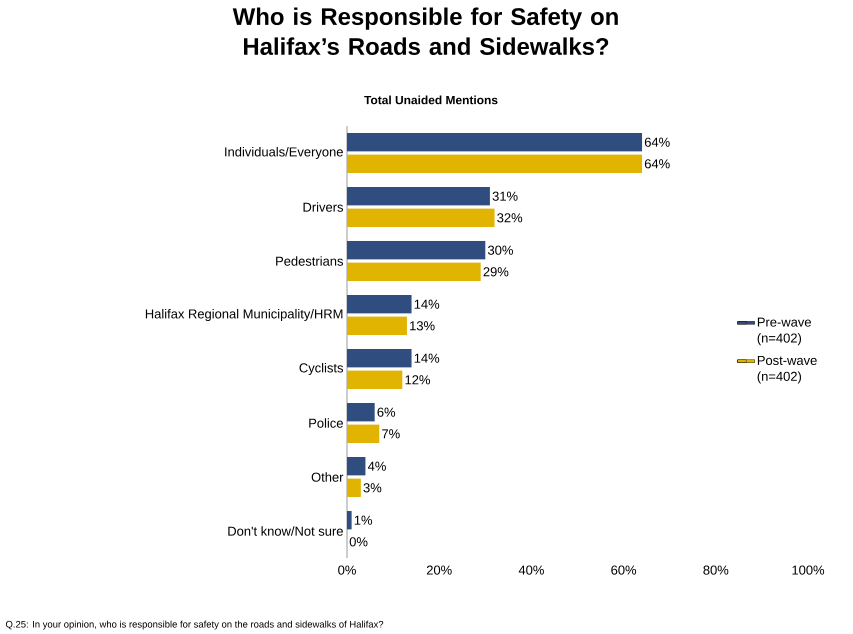 Image resolution: width=853 pixels, height=634 pixels. What do you see at coordinates (310, 261) in the screenshot?
I see `y-tick-label: Pedestrians` at bounding box center [310, 261].